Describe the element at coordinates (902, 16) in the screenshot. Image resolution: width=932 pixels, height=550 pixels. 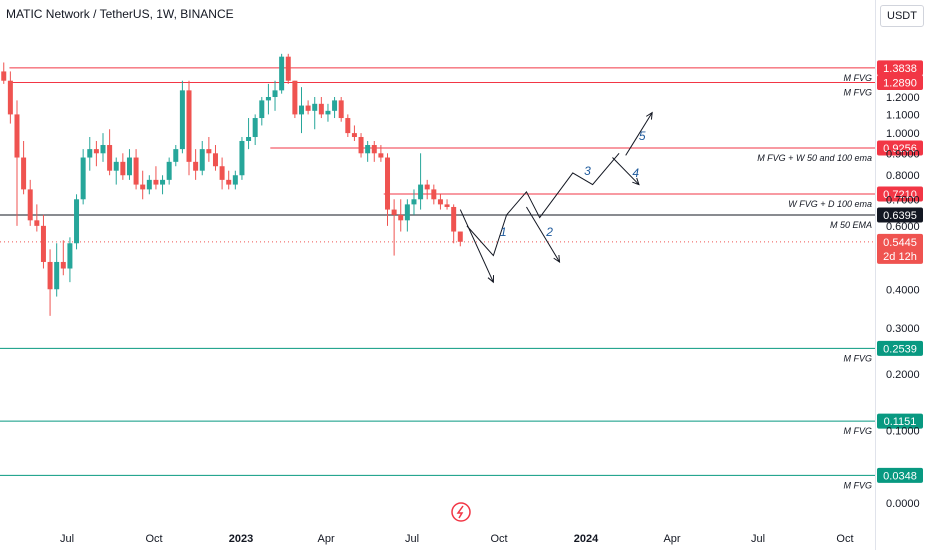
I see `currency-button: USDT` at that location.